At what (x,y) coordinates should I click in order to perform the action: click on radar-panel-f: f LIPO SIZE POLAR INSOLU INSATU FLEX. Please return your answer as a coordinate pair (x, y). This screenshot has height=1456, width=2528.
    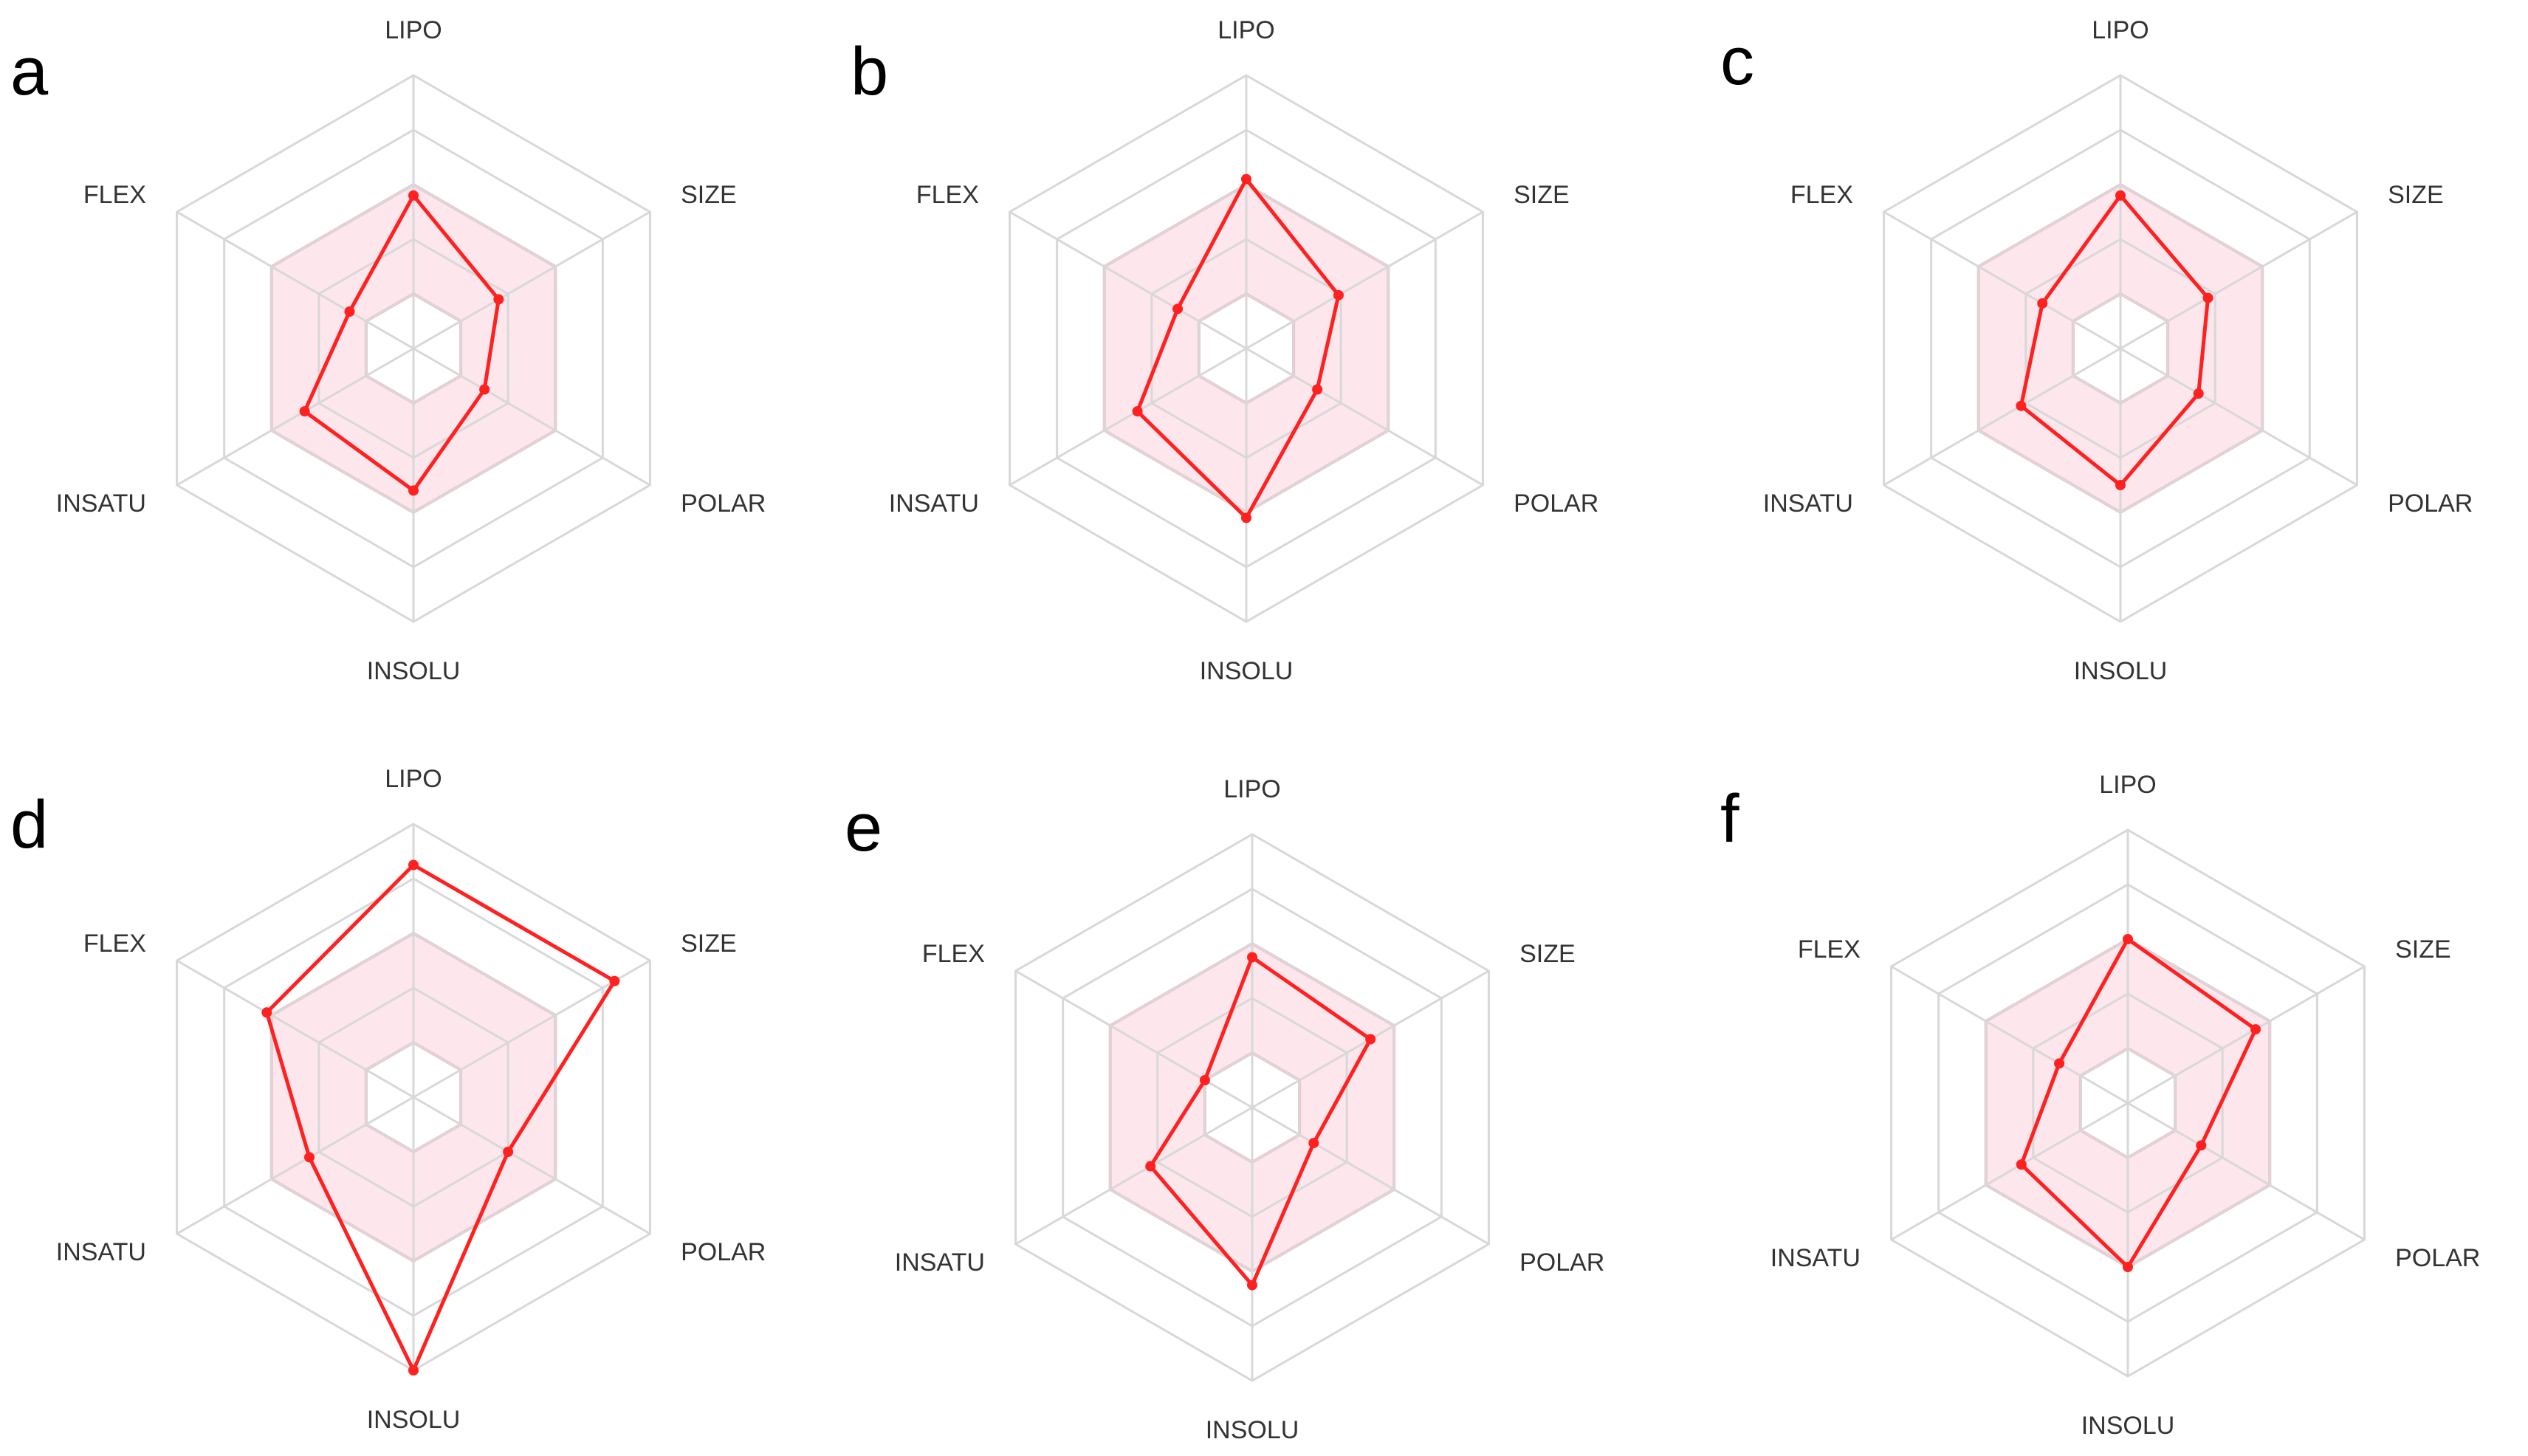
    Looking at the image, I should click on (2100, 1106).